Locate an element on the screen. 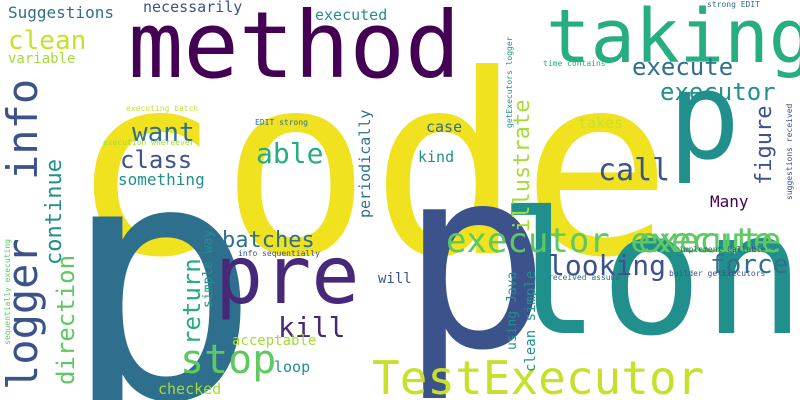 The width and height of the screenshot is (800, 400). word-takes: takes is located at coordinates (600, 123).